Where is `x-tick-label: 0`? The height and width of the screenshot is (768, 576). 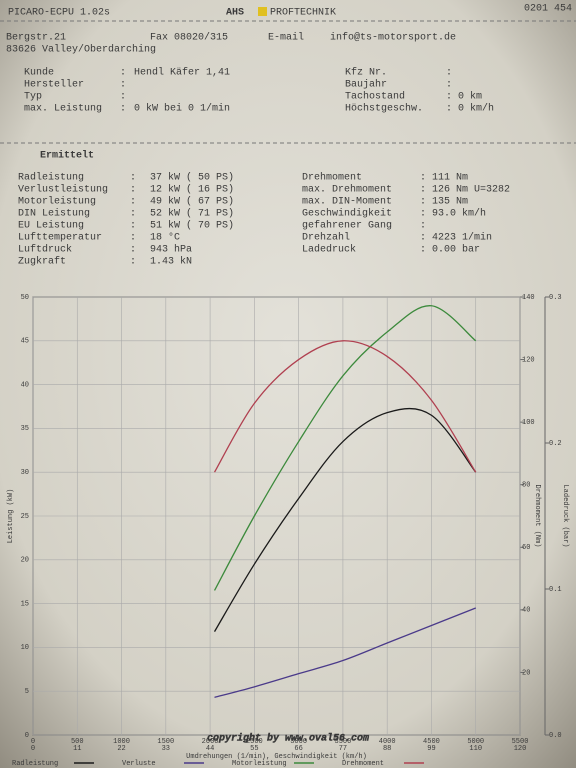
x-tick-label: 0 is located at coordinates (33, 742).